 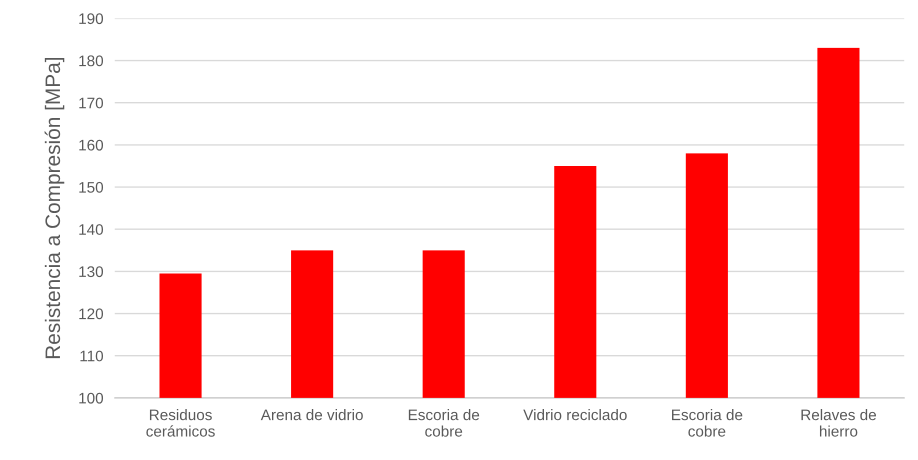 I want to click on x-tick-label: Residuos cerámicos, so click(x=180, y=423).